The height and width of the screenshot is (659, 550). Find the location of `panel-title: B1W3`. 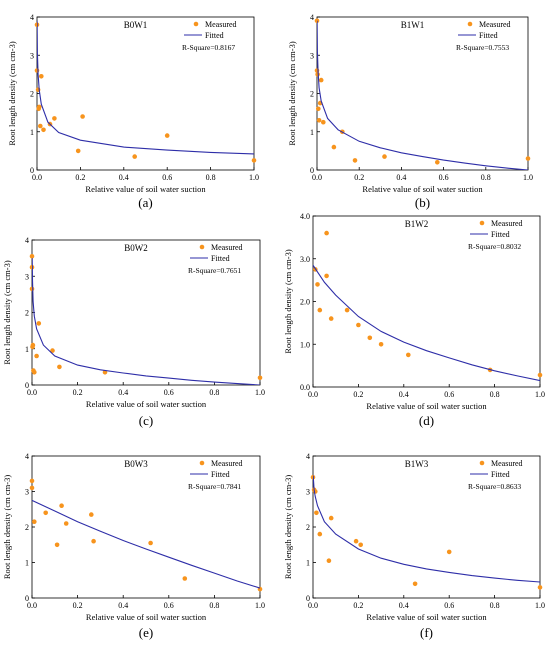

panel-title: B1W3 is located at coordinates (417, 464).